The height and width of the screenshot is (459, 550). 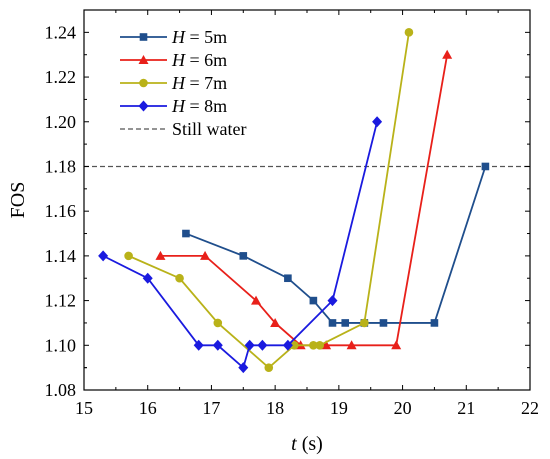 What do you see at coordinates (199, 37) in the screenshot?
I see `legend-label: H = 5m` at bounding box center [199, 37].